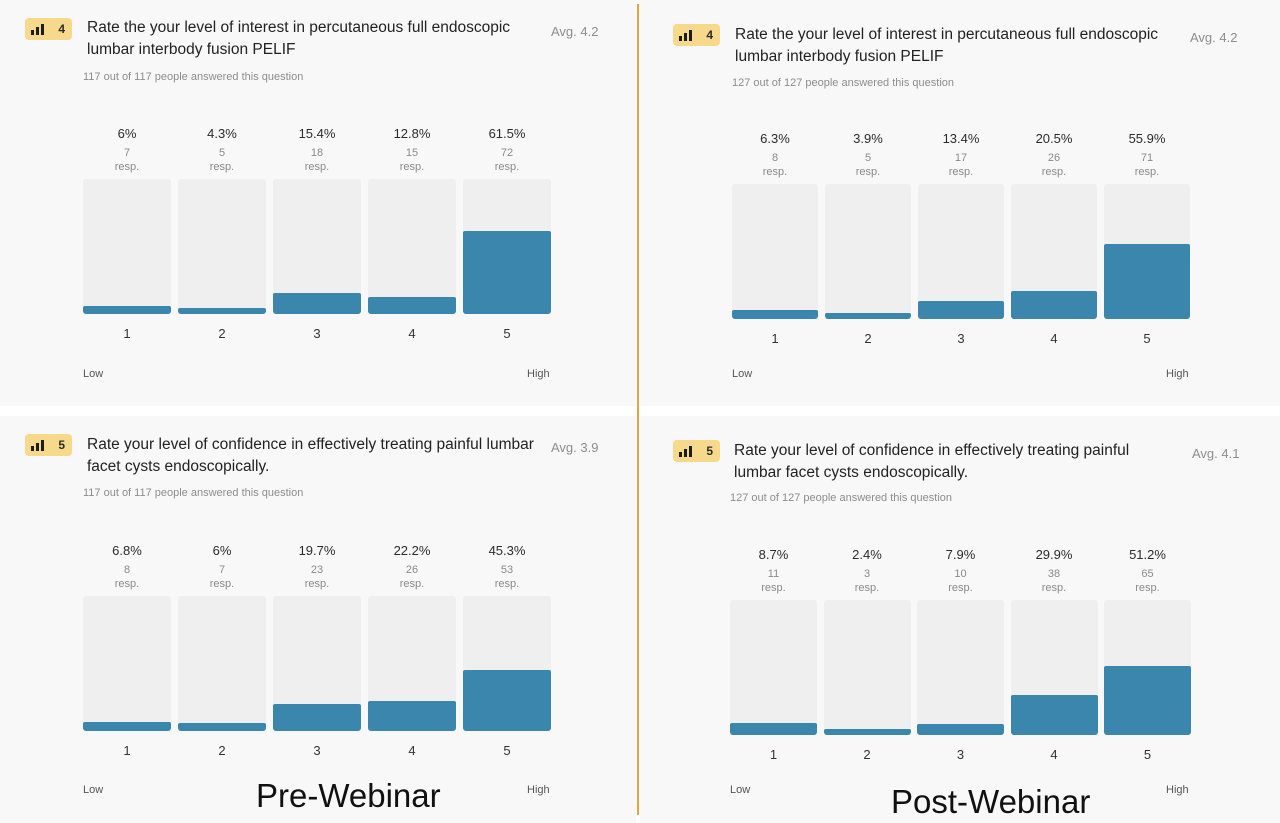  Describe the element at coordinates (638, 409) in the screenshot. I see `panel-divider` at that location.